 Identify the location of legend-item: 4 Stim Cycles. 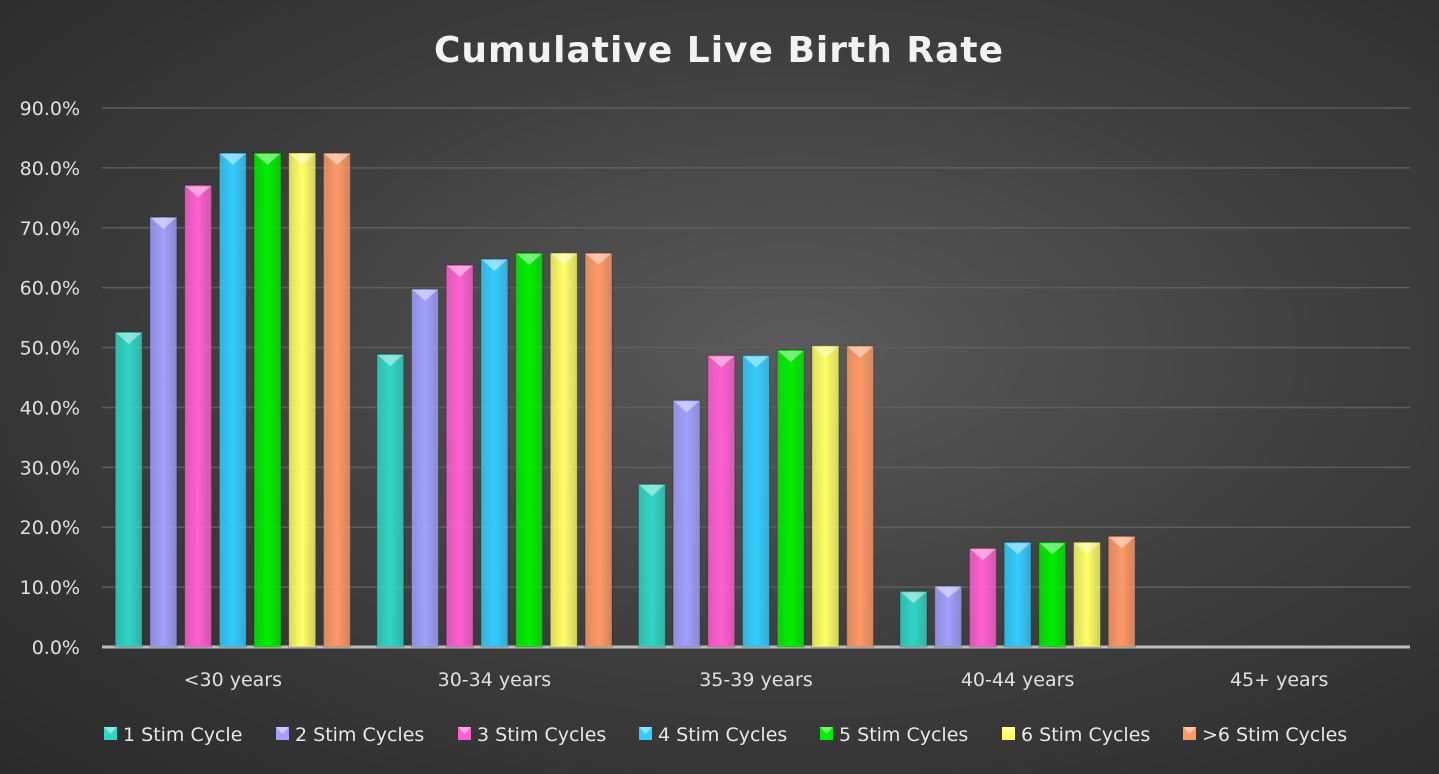
(713, 735).